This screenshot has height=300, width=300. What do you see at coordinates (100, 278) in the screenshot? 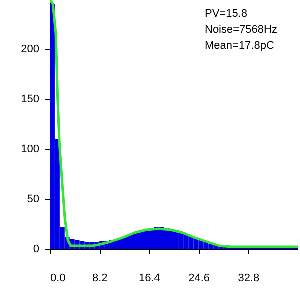
I see `x-tick-label: 8.2` at bounding box center [100, 278].